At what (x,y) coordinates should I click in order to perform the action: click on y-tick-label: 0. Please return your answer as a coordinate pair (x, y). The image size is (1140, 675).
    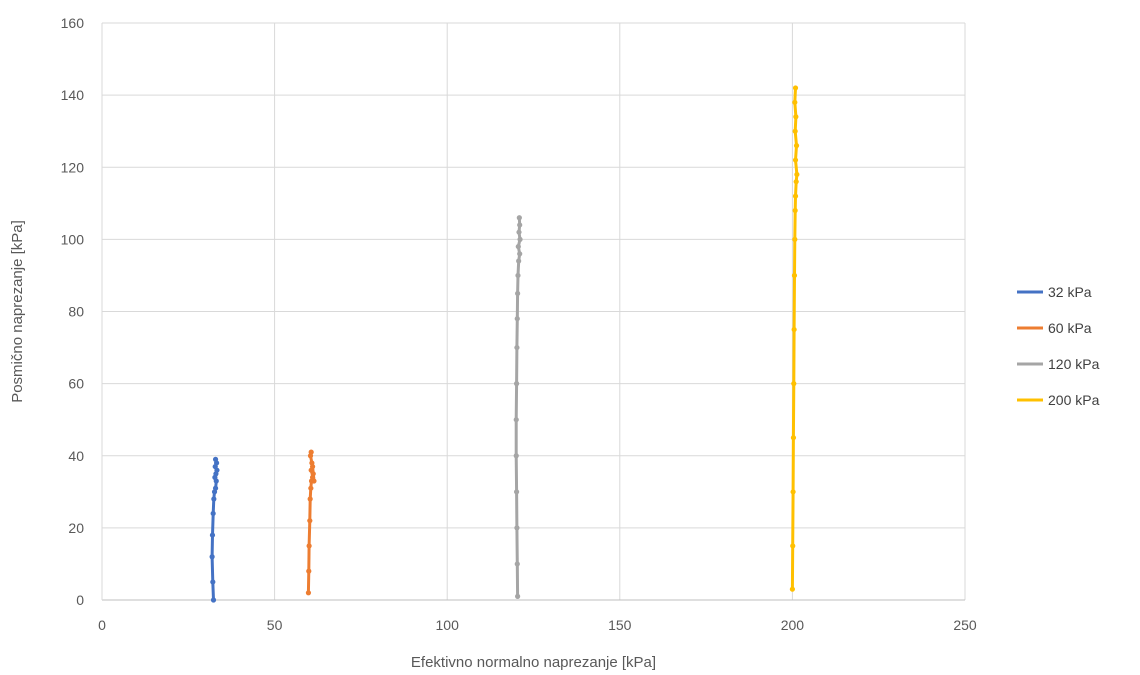
    Looking at the image, I should click on (80, 600).